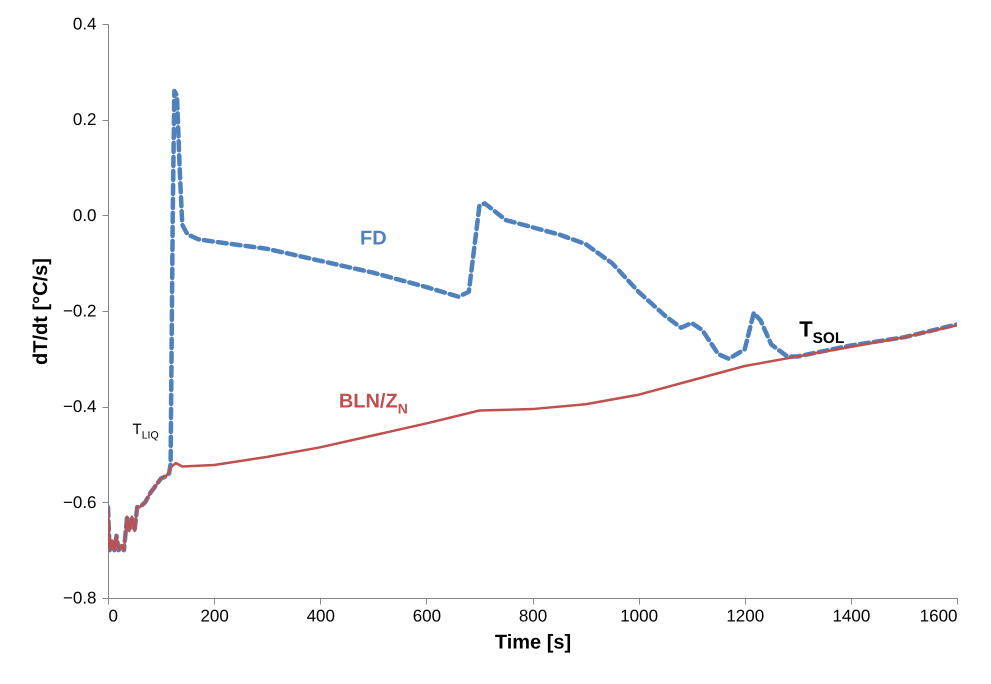 This screenshot has height=684, width=991. Describe the element at coordinates (79, 598) in the screenshot. I see `y-tick-label: −0.8` at that location.